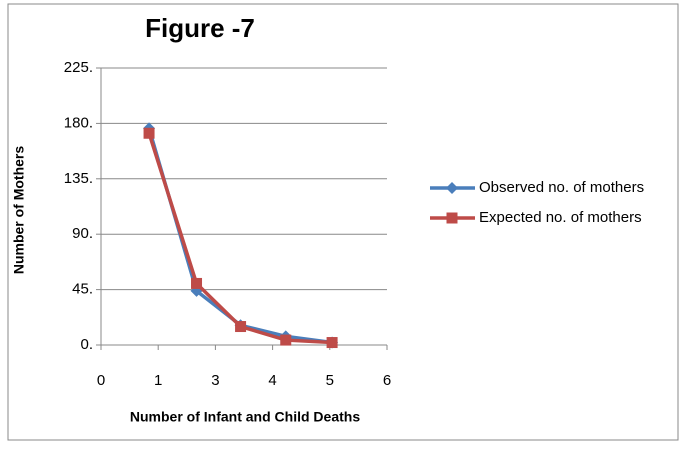  Describe the element at coordinates (78, 67) in the screenshot. I see `y-tick-label: 225.` at that location.